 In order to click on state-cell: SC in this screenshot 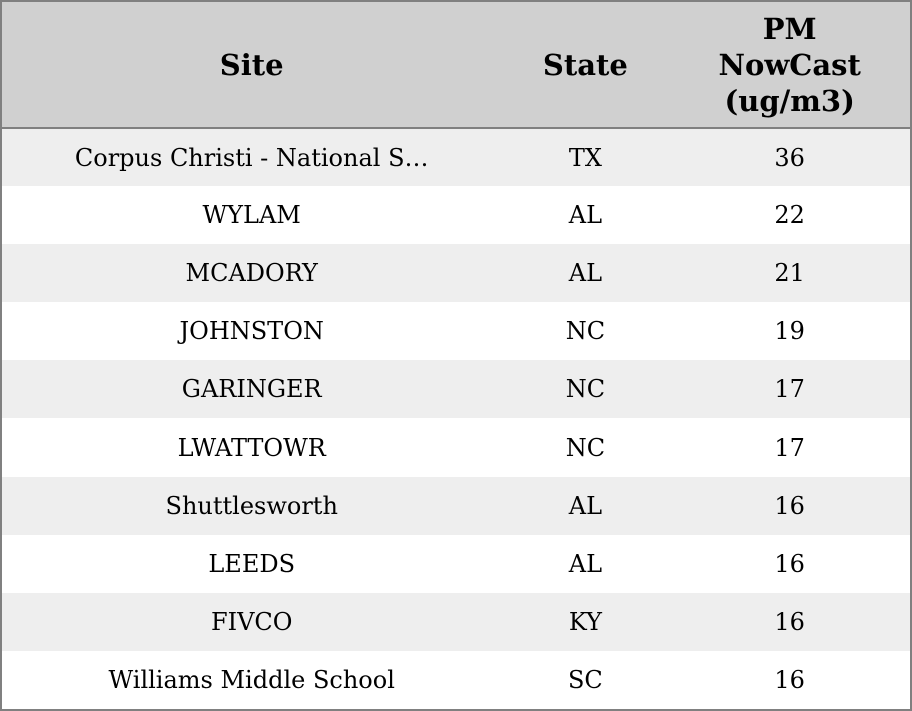, I will do `click(585, 679)`.